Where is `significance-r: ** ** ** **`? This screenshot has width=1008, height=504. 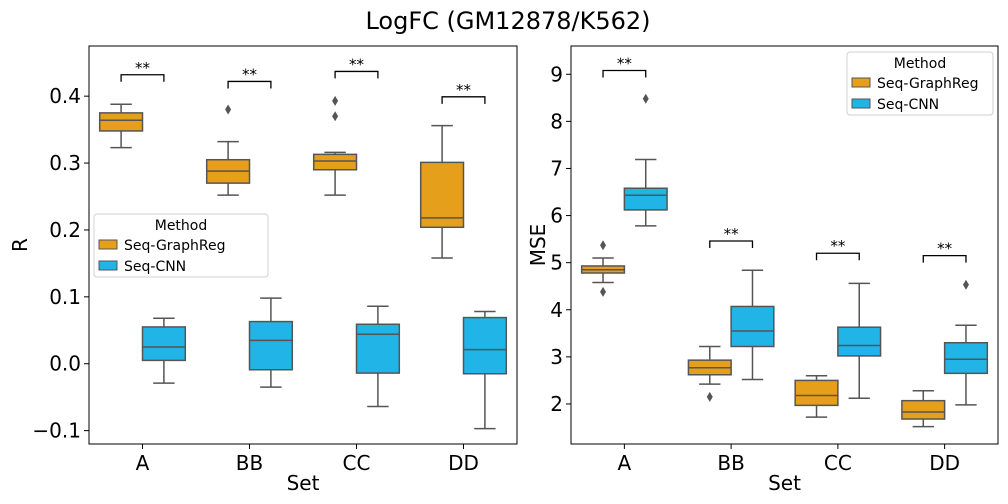
significance-r: ** ** ** ** is located at coordinates (303, 79).